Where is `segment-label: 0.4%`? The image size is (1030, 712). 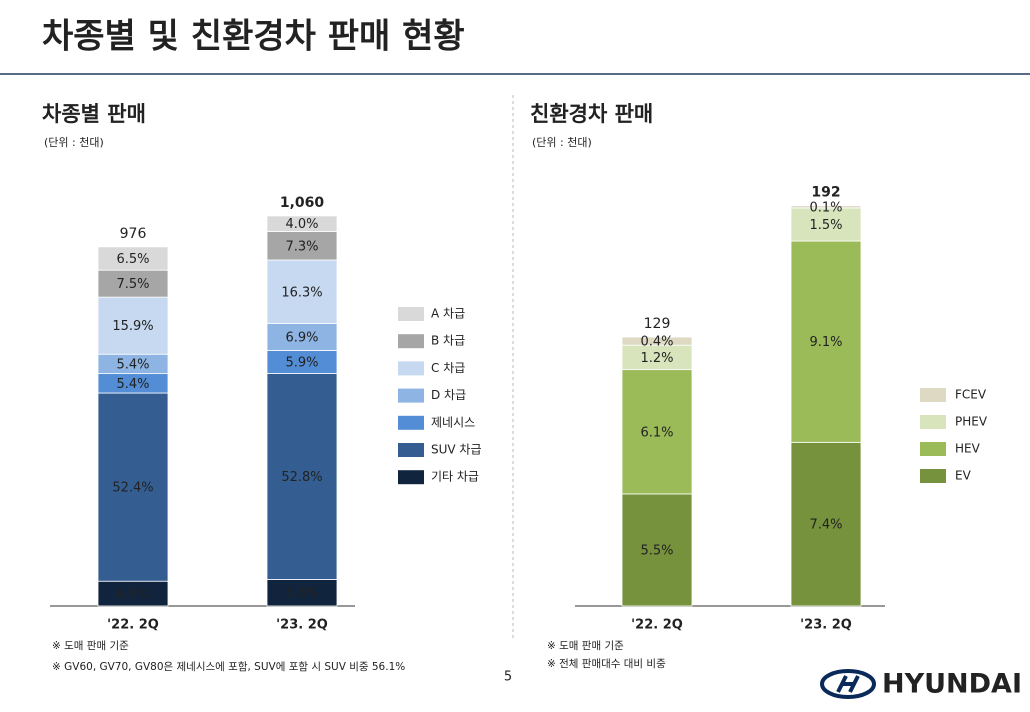 segment-label: 0.4% is located at coordinates (656, 342).